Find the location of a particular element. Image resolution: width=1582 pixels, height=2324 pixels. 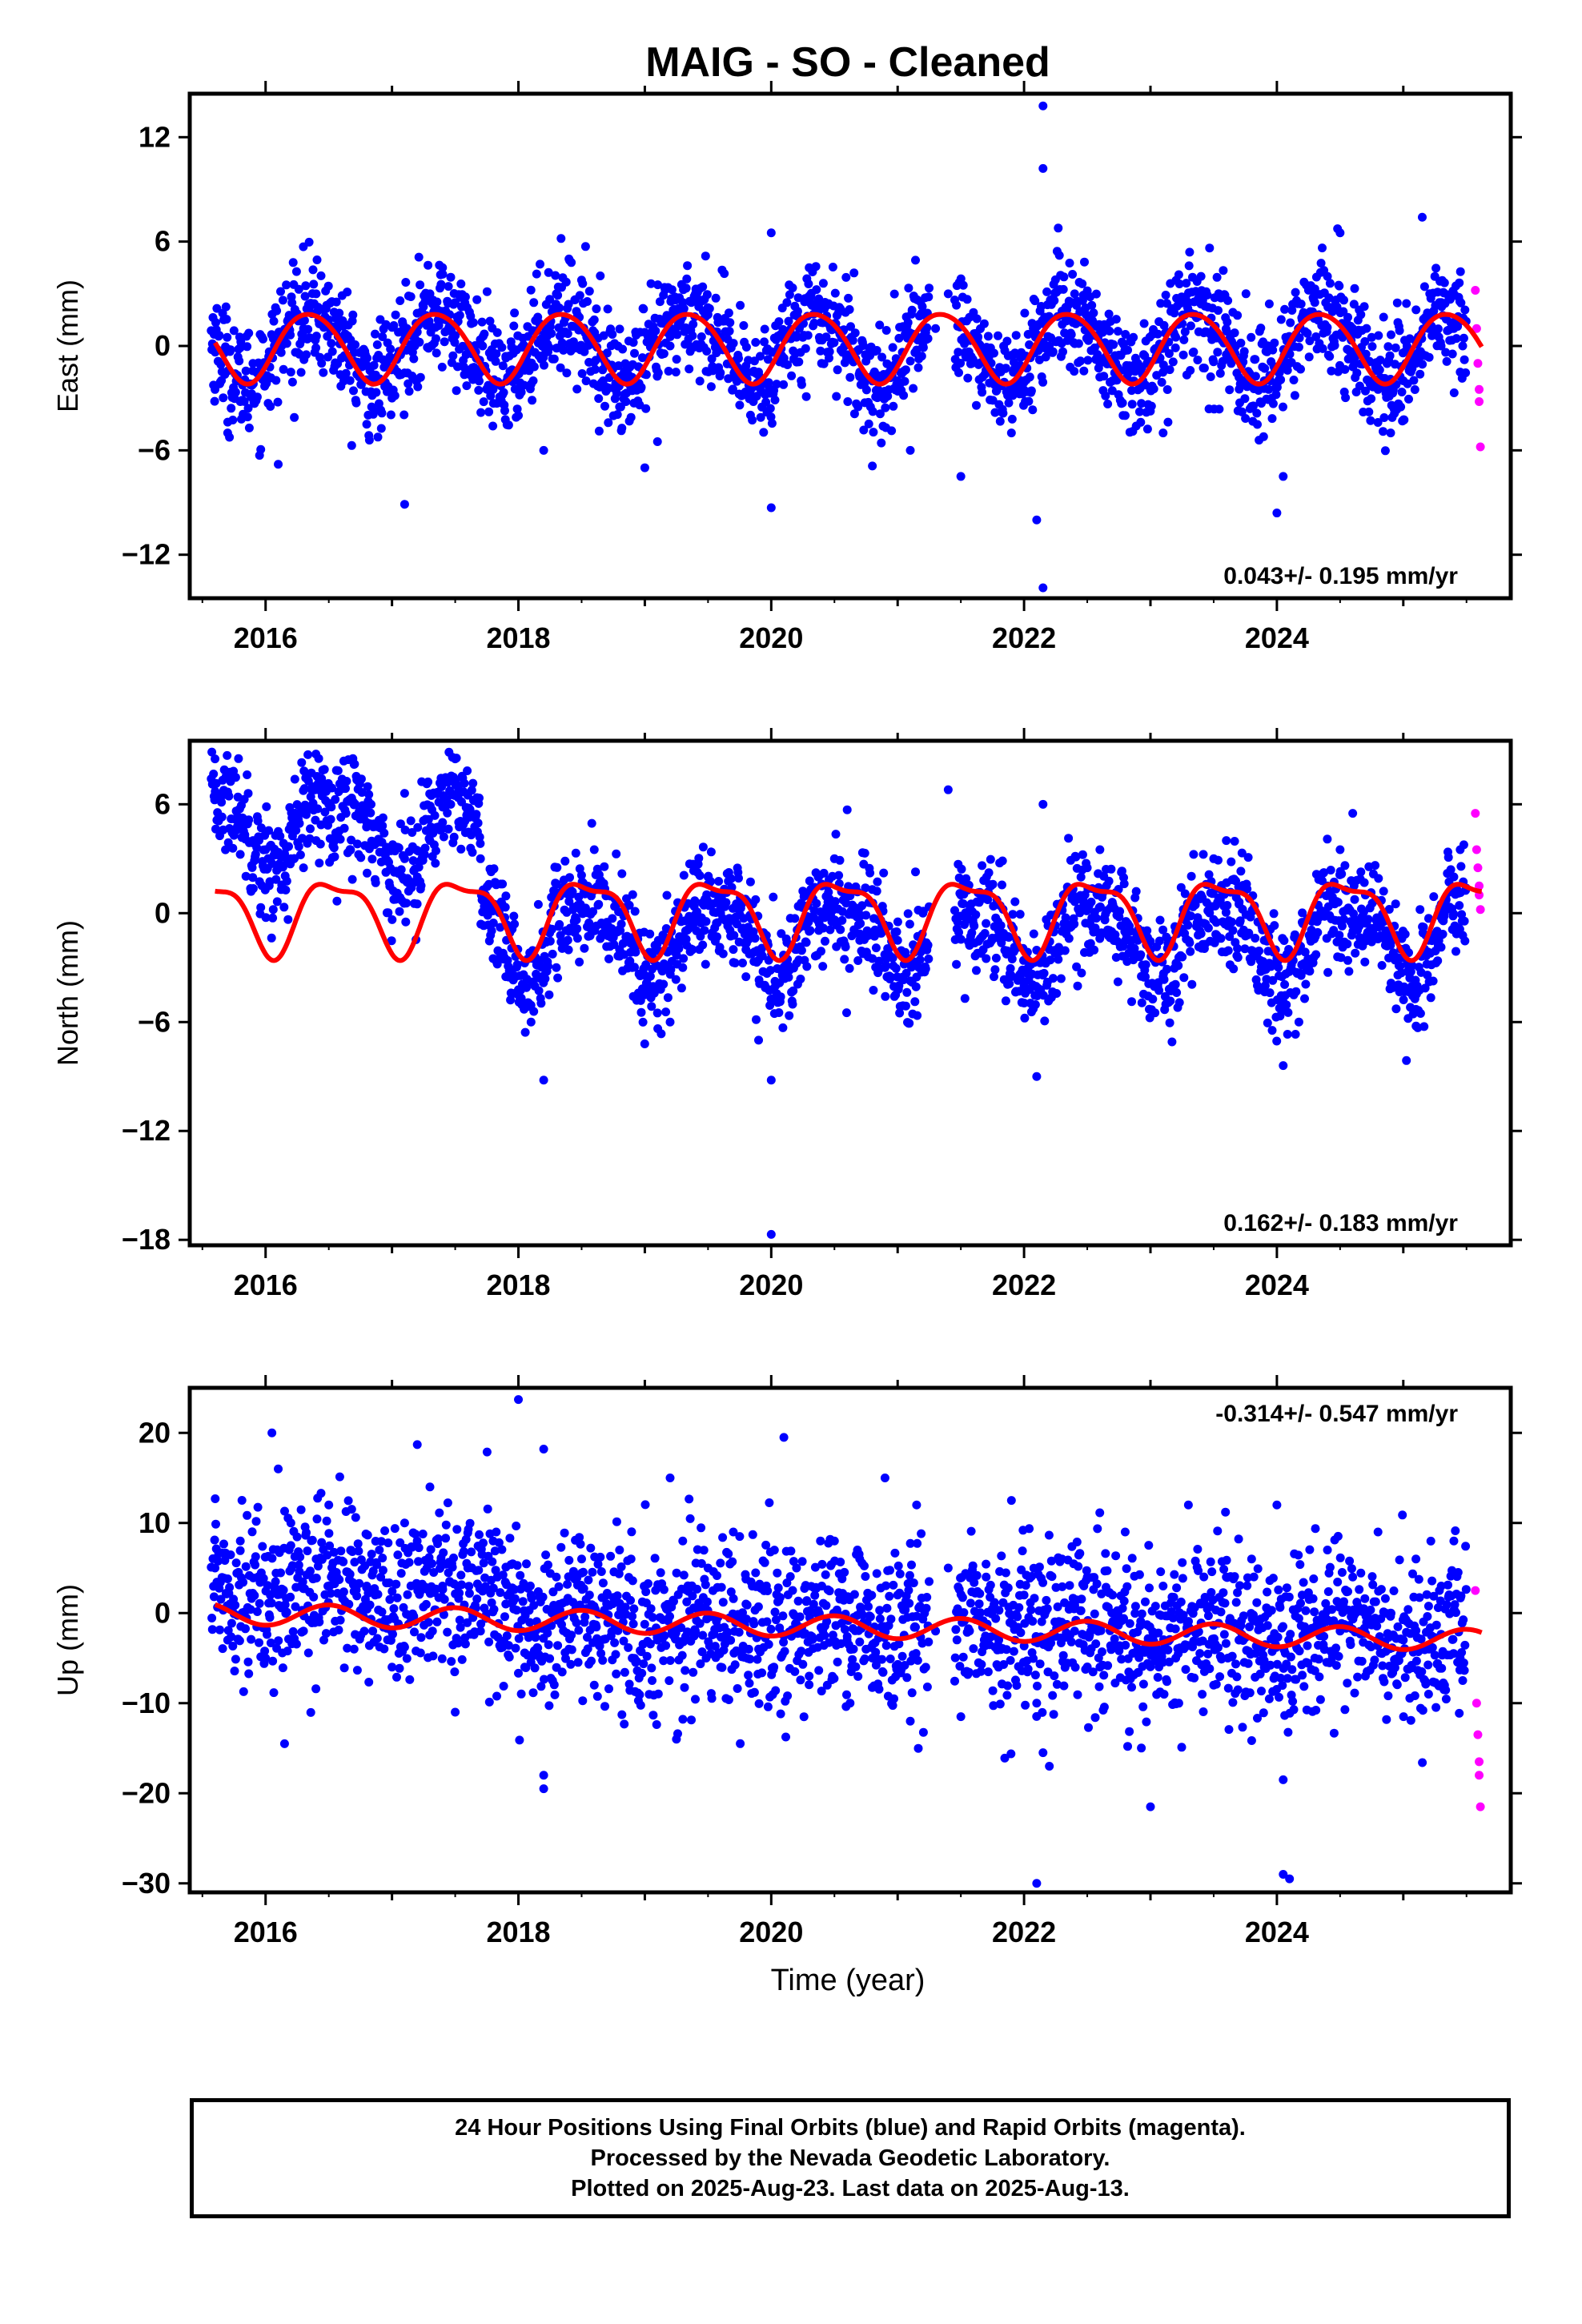

north-y-axis-label: North (mm) is located at coordinates (67, 993).